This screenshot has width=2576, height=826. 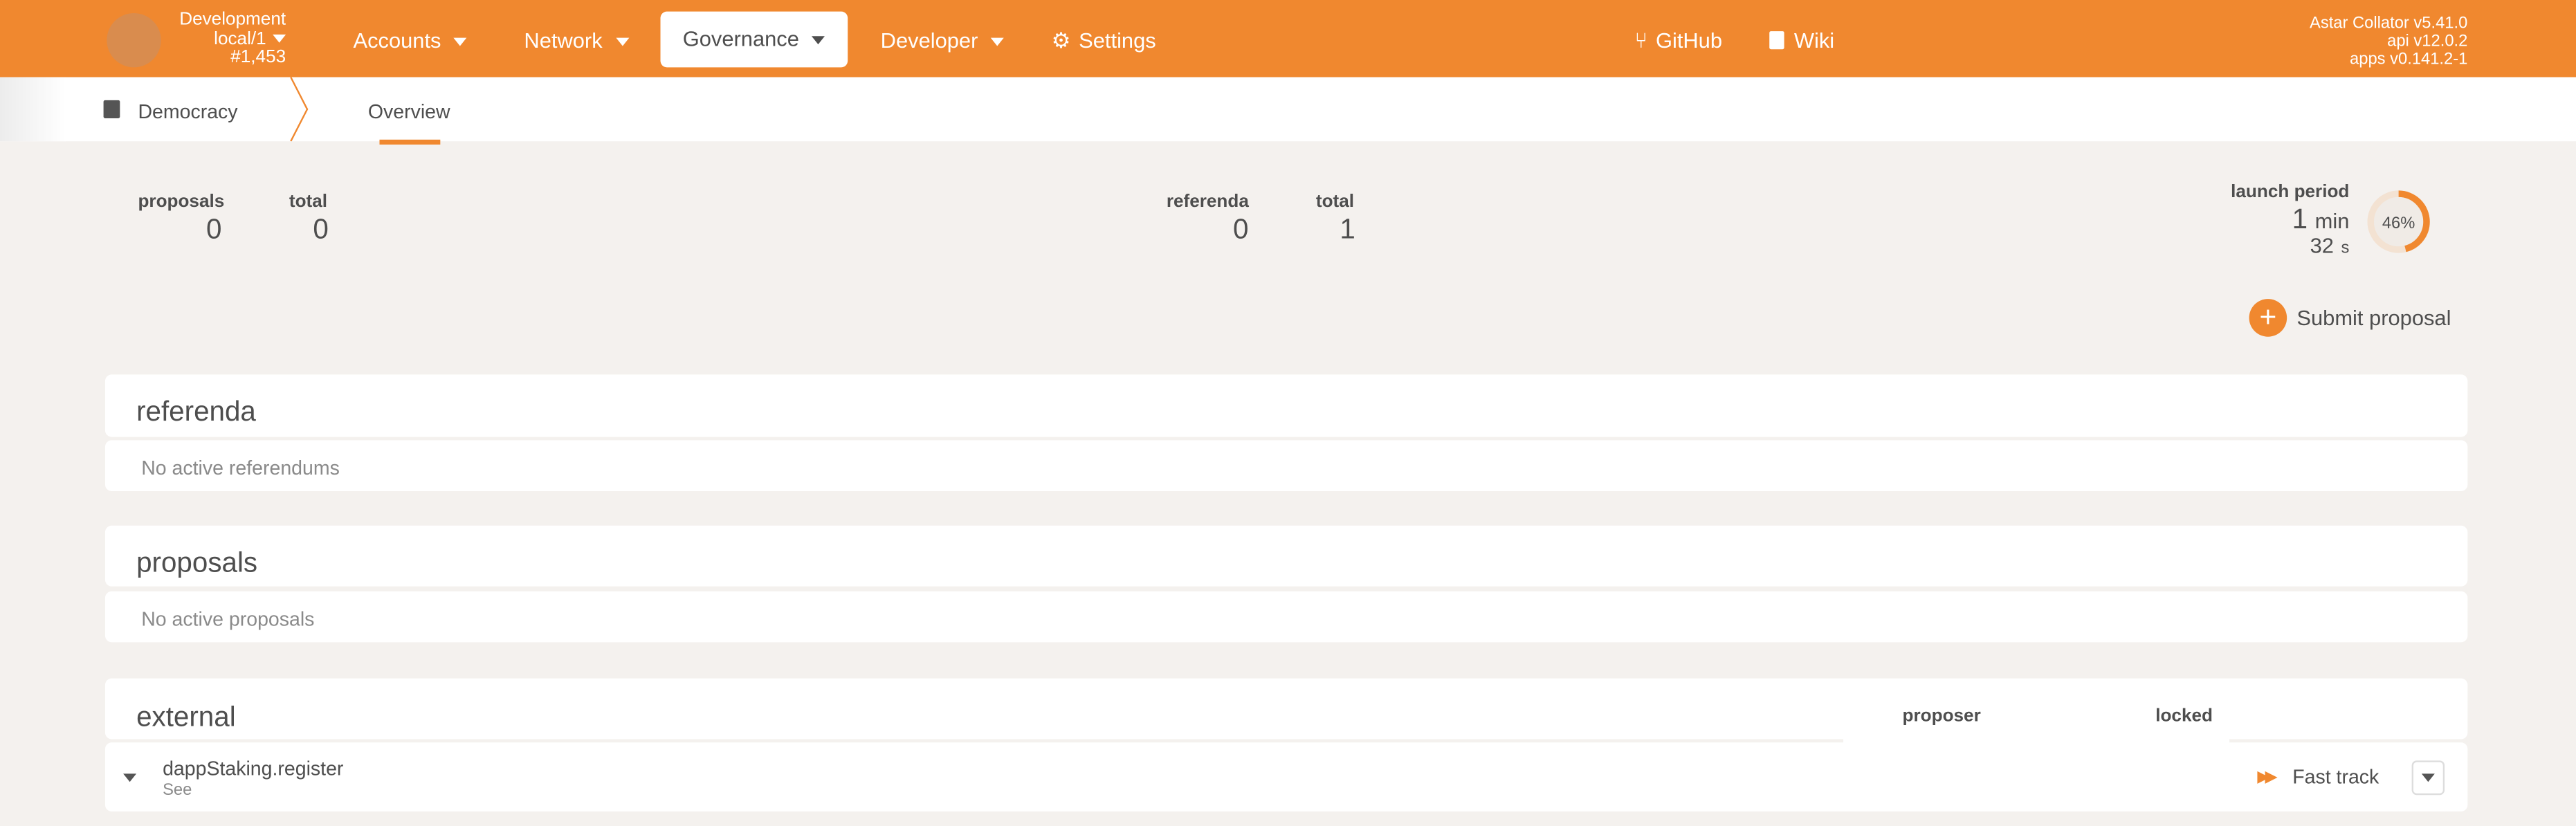 What do you see at coordinates (186, 717) in the screenshot?
I see `section-title: external` at bounding box center [186, 717].